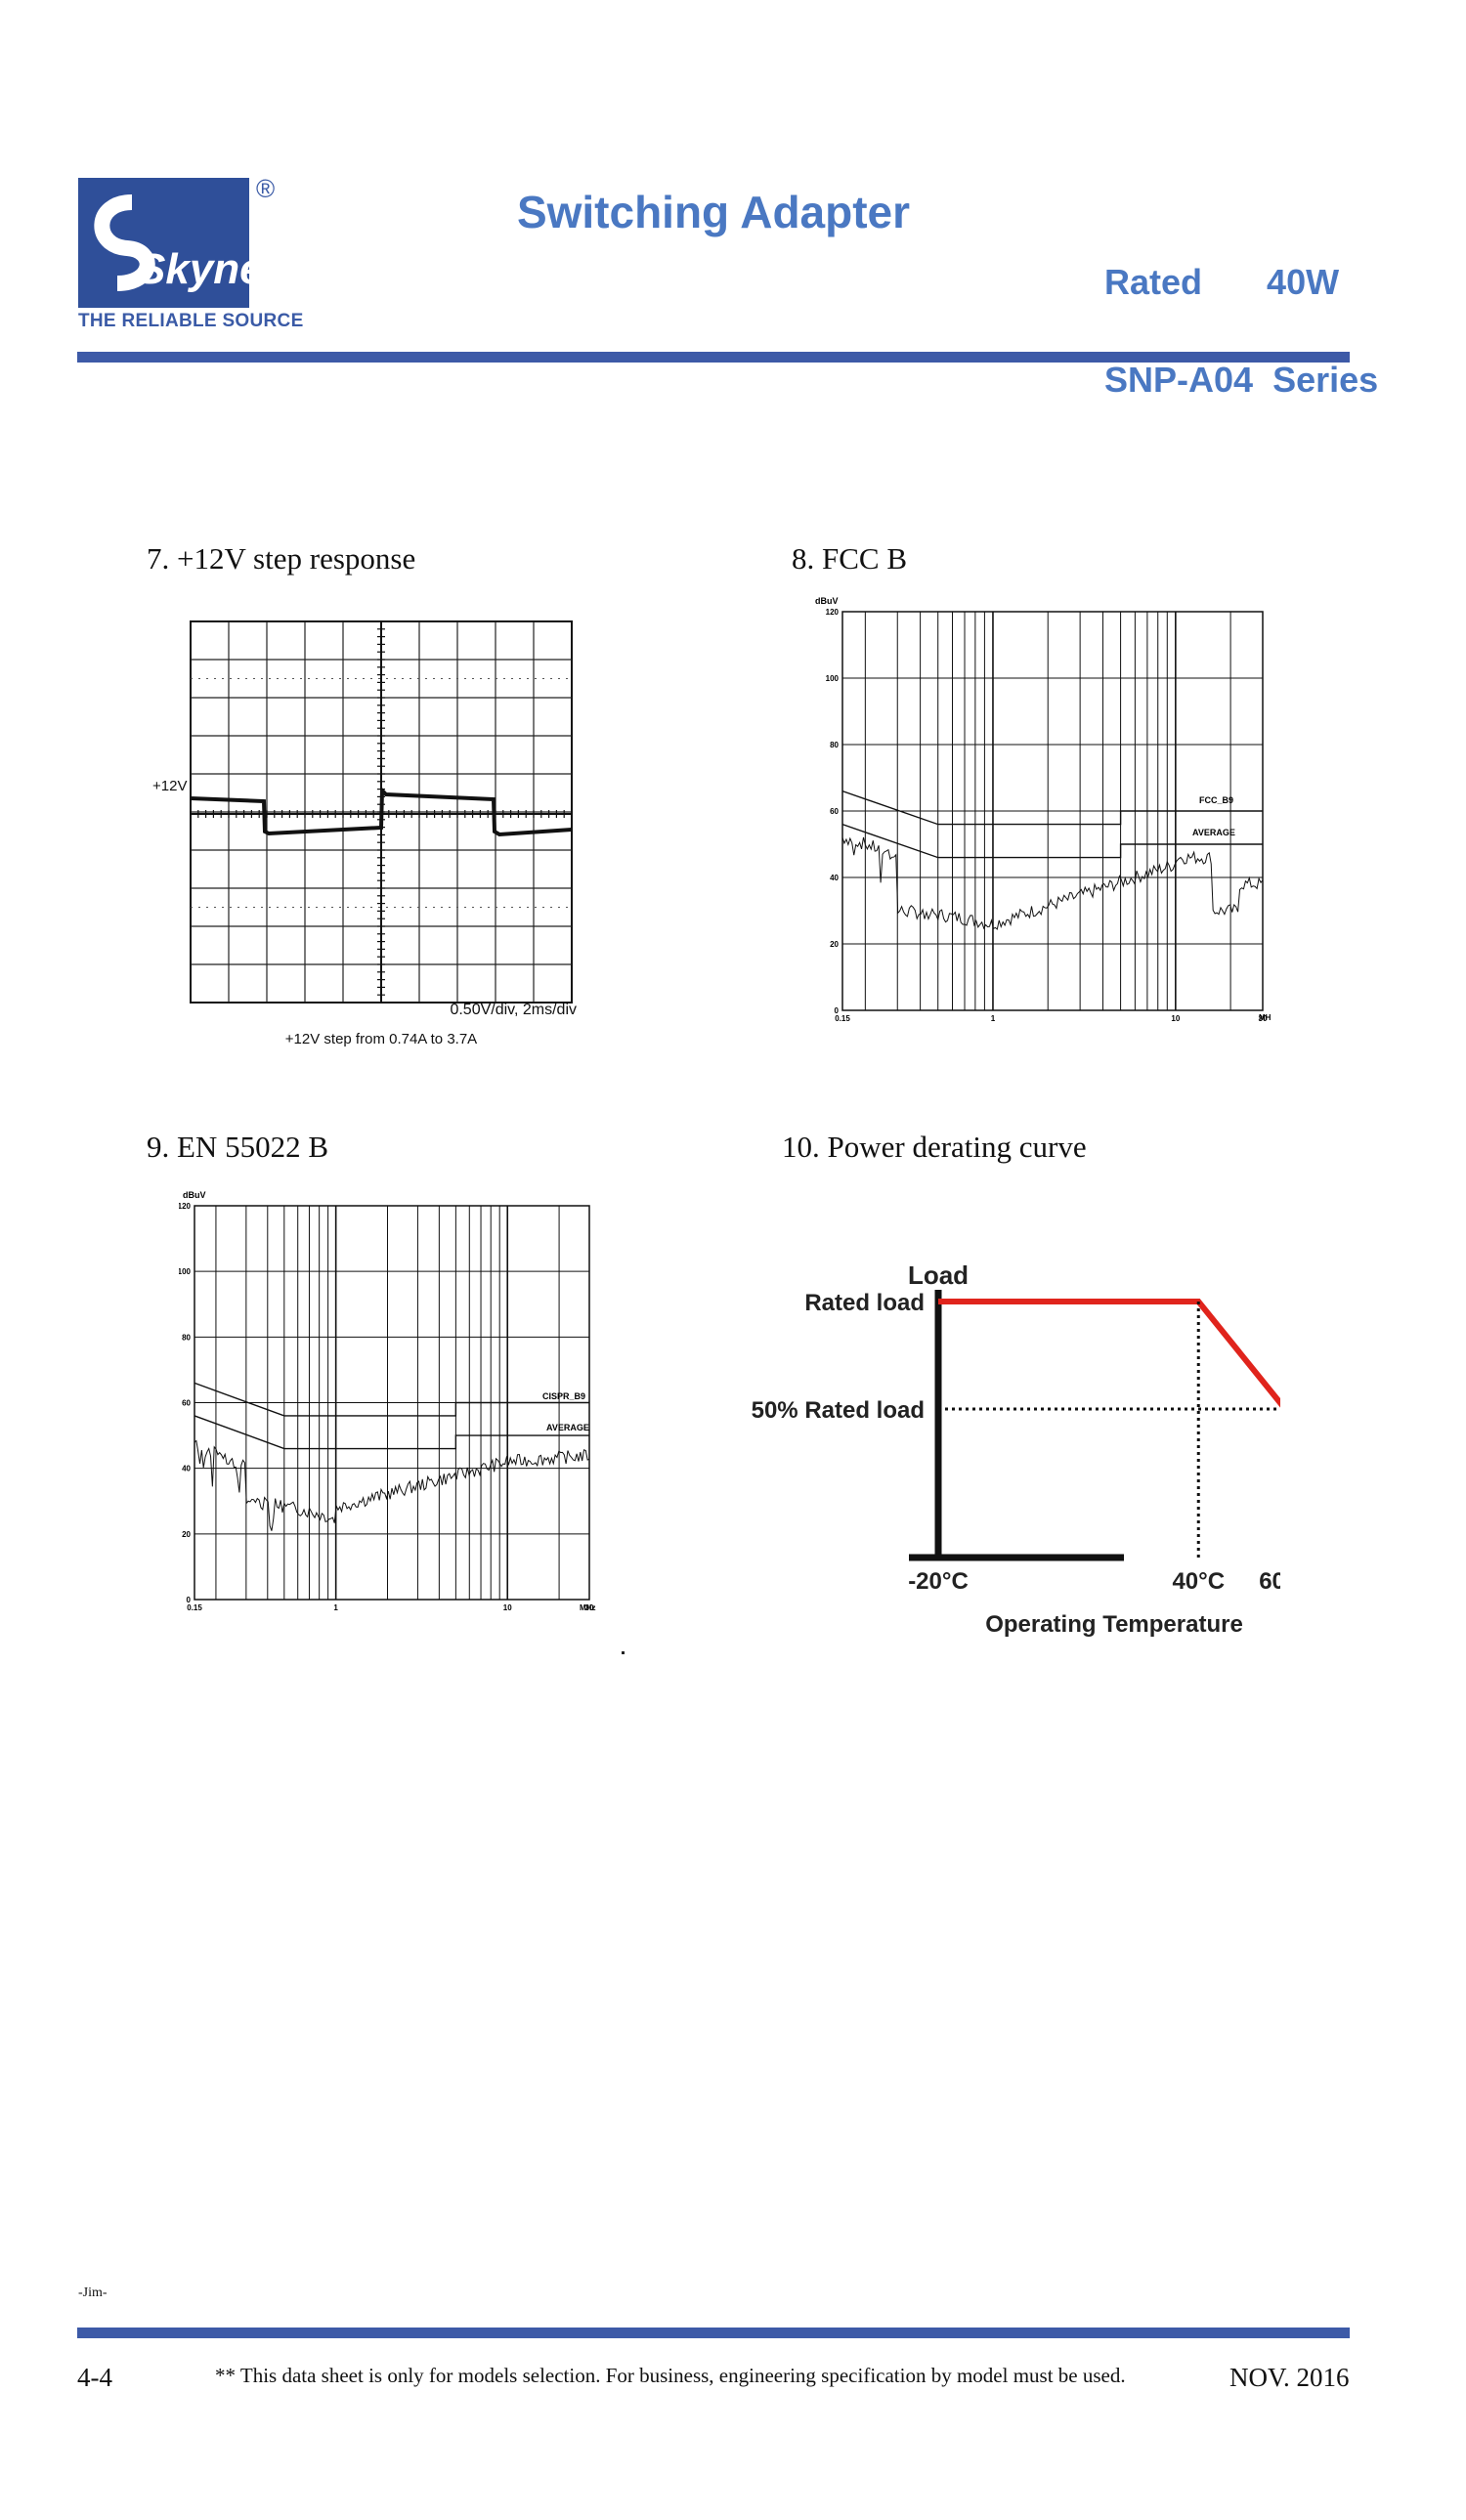 This screenshot has width=1466, height=2520. What do you see at coordinates (186, 1534) in the screenshot?
I see `en-ytick-label: 20` at bounding box center [186, 1534].